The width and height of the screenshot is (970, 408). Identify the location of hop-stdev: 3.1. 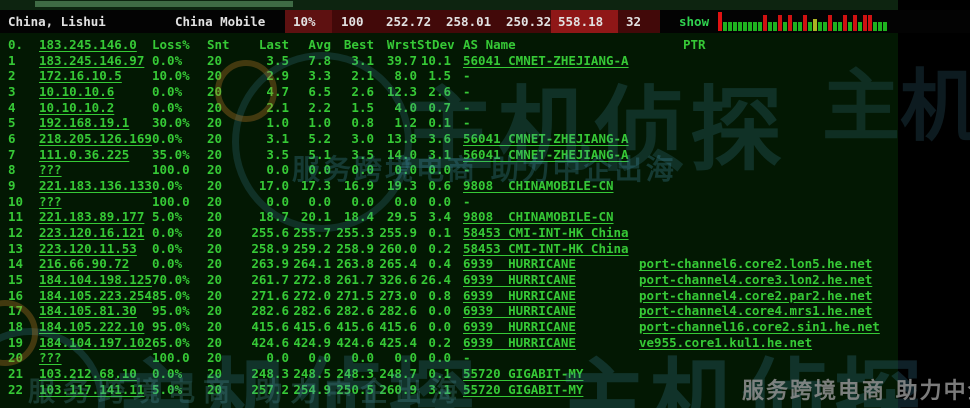
(439, 389).